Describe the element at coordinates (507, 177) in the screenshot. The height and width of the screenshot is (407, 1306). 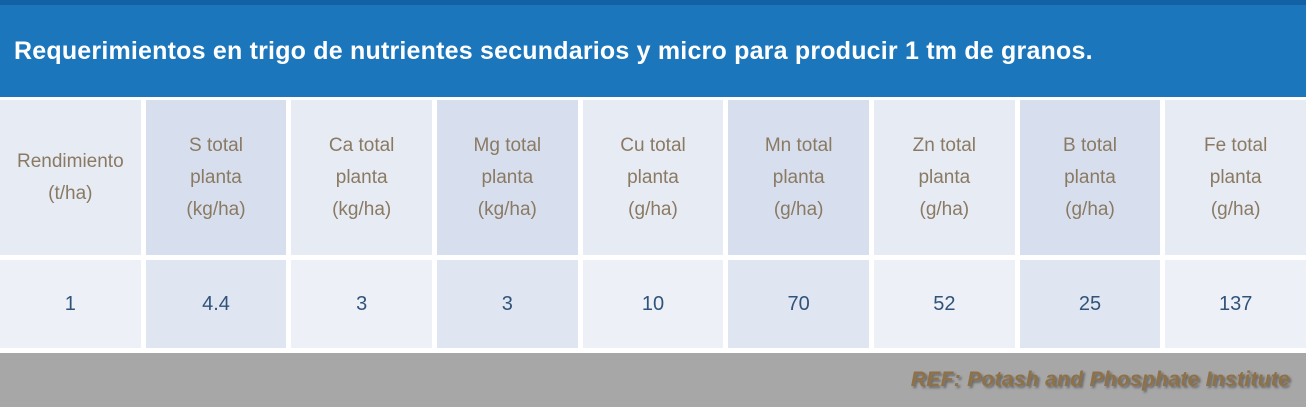
I see `column-header-mg-total: Mg total planta (kg/ha)` at that location.